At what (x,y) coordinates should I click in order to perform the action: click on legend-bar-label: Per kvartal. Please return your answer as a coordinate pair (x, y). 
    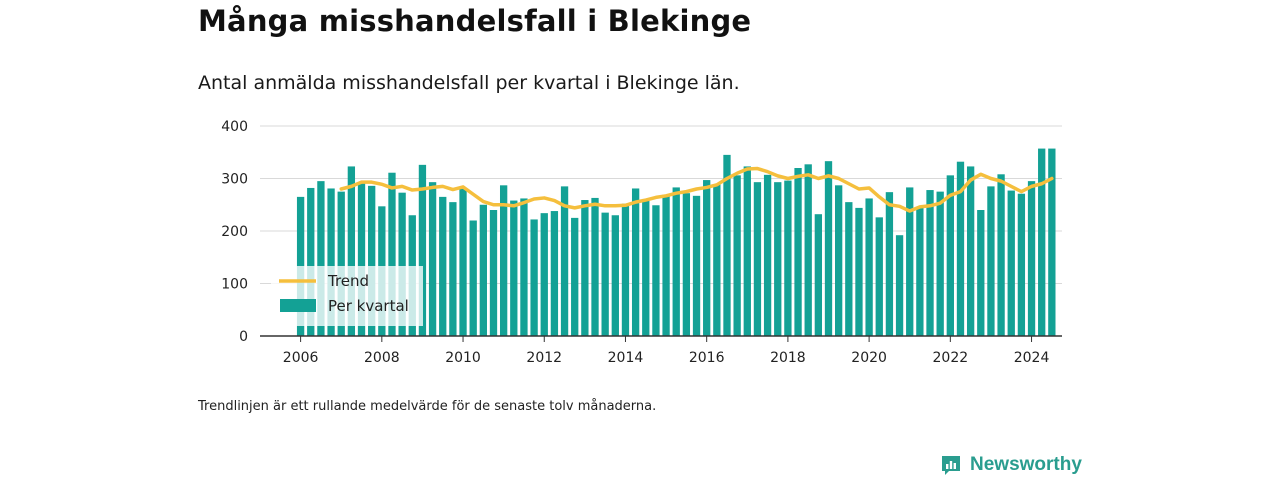
    Looking at the image, I should click on (368, 306).